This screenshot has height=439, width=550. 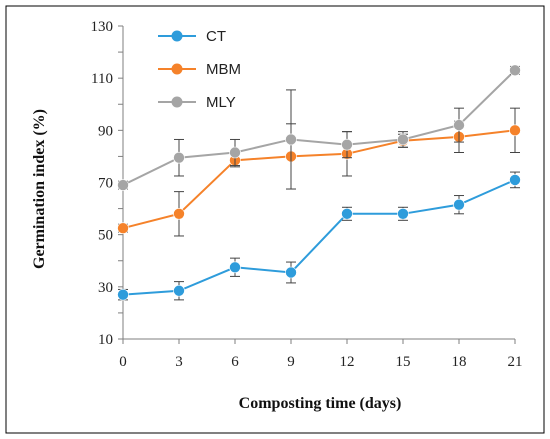 What do you see at coordinates (102, 79) in the screenshot?
I see `y-tick-label: 110` at bounding box center [102, 79].